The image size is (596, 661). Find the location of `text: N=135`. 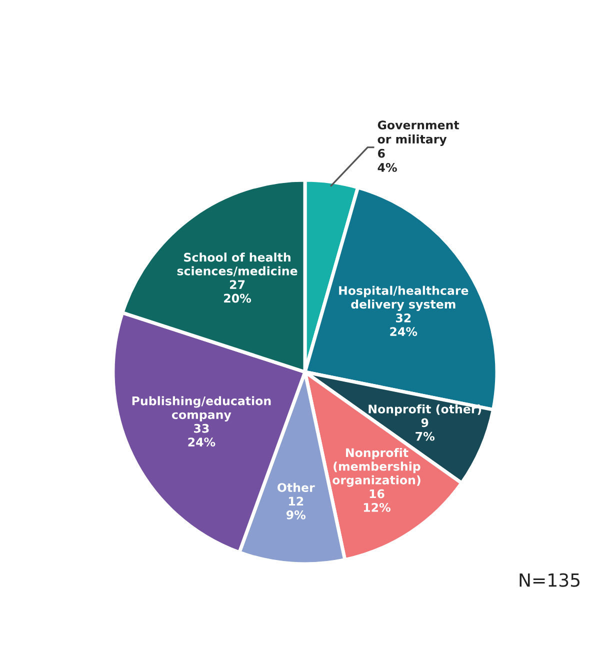

text: N=135 is located at coordinates (550, 580).